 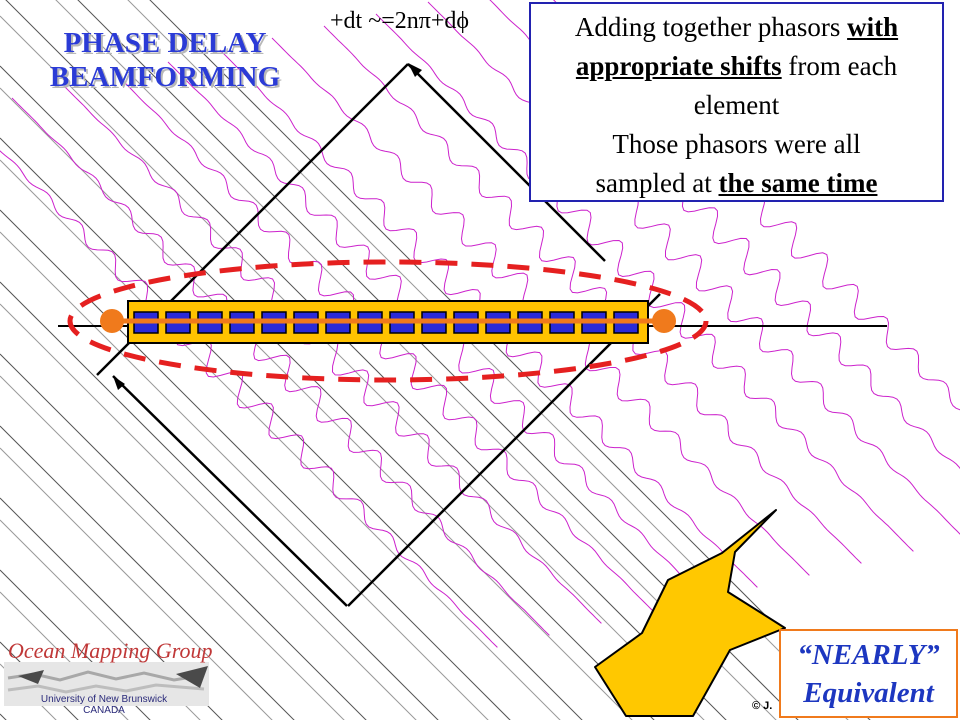 I want to click on logo-graphic, so click(x=106, y=684).